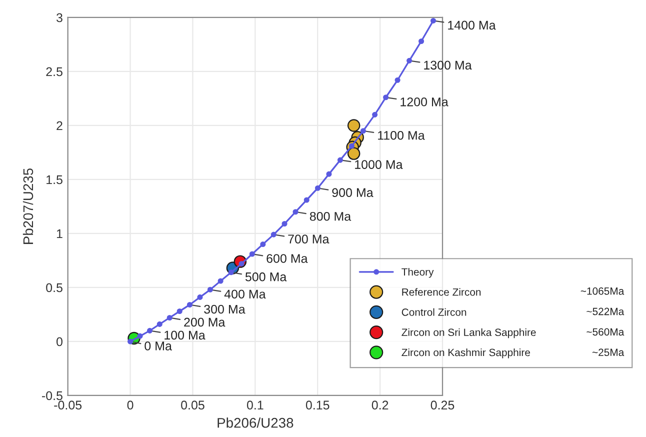 The width and height of the screenshot is (646, 437). I want to click on x-tick-label: 0.15, so click(318, 405).